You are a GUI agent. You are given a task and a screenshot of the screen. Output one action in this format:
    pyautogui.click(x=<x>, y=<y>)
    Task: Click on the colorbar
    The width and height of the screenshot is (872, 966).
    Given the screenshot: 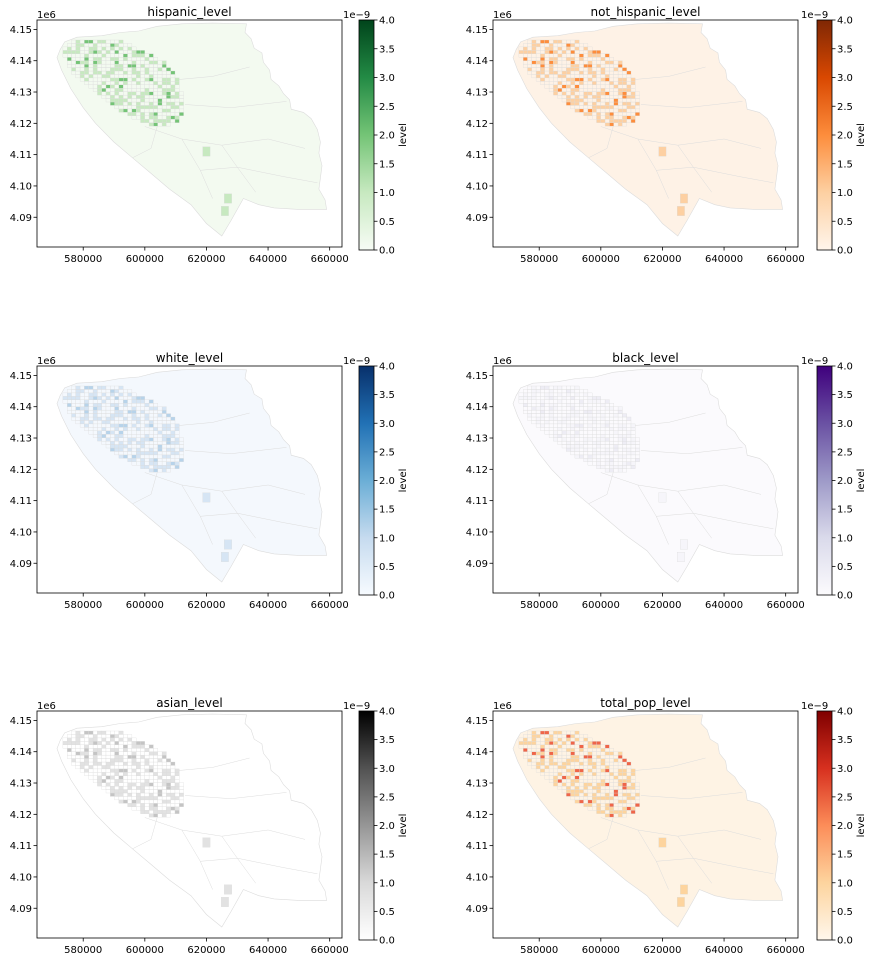 What is the action you would take?
    pyautogui.click(x=824, y=825)
    